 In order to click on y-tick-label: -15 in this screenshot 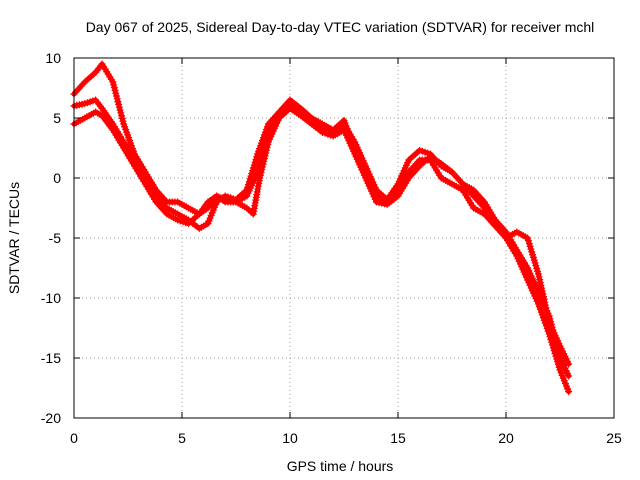, I will do `click(51, 358)`.